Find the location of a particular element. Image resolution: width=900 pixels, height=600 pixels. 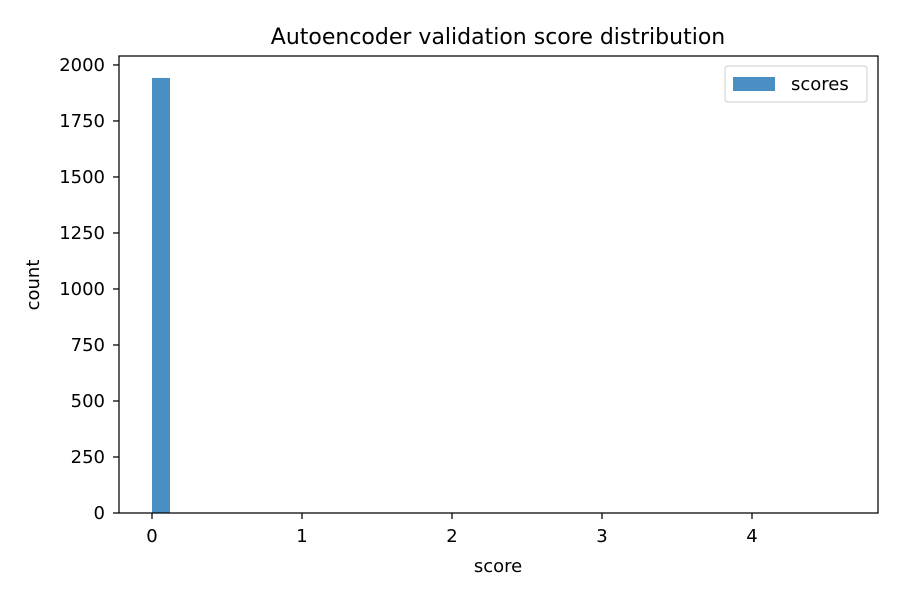

legend-box is located at coordinates (796, 84).